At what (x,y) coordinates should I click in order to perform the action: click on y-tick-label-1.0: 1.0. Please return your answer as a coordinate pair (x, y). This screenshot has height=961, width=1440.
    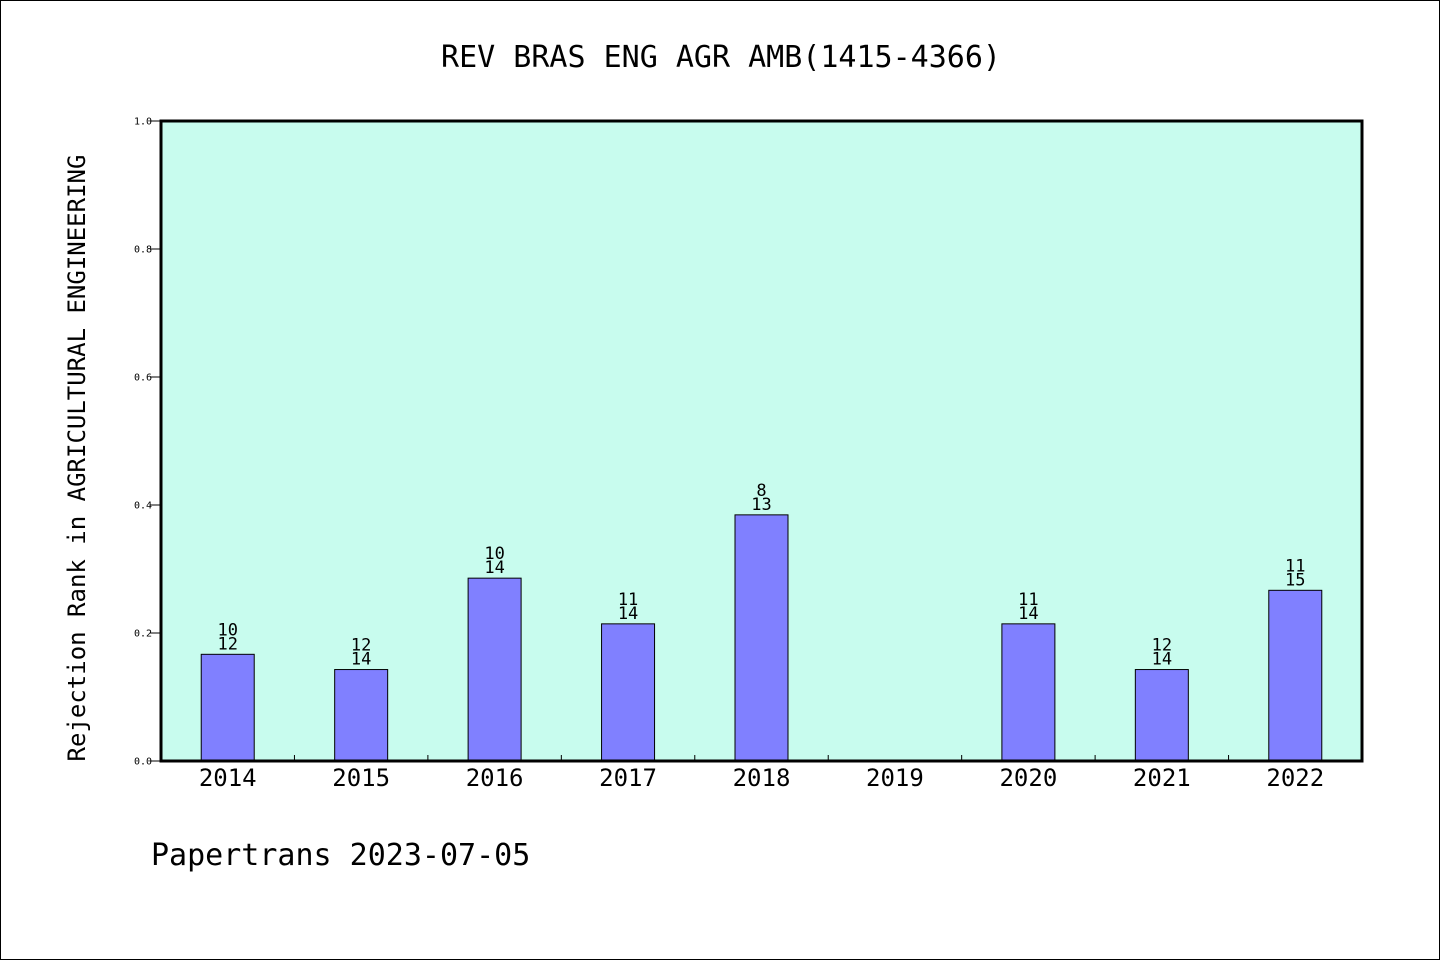
    Looking at the image, I should click on (143, 122).